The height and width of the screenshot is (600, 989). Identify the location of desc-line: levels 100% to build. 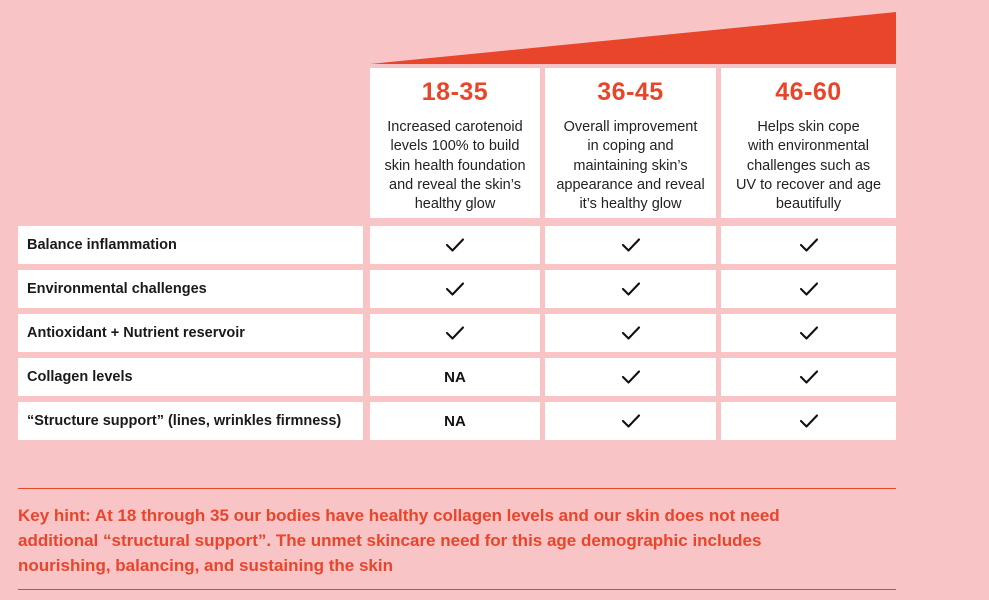
(455, 146).